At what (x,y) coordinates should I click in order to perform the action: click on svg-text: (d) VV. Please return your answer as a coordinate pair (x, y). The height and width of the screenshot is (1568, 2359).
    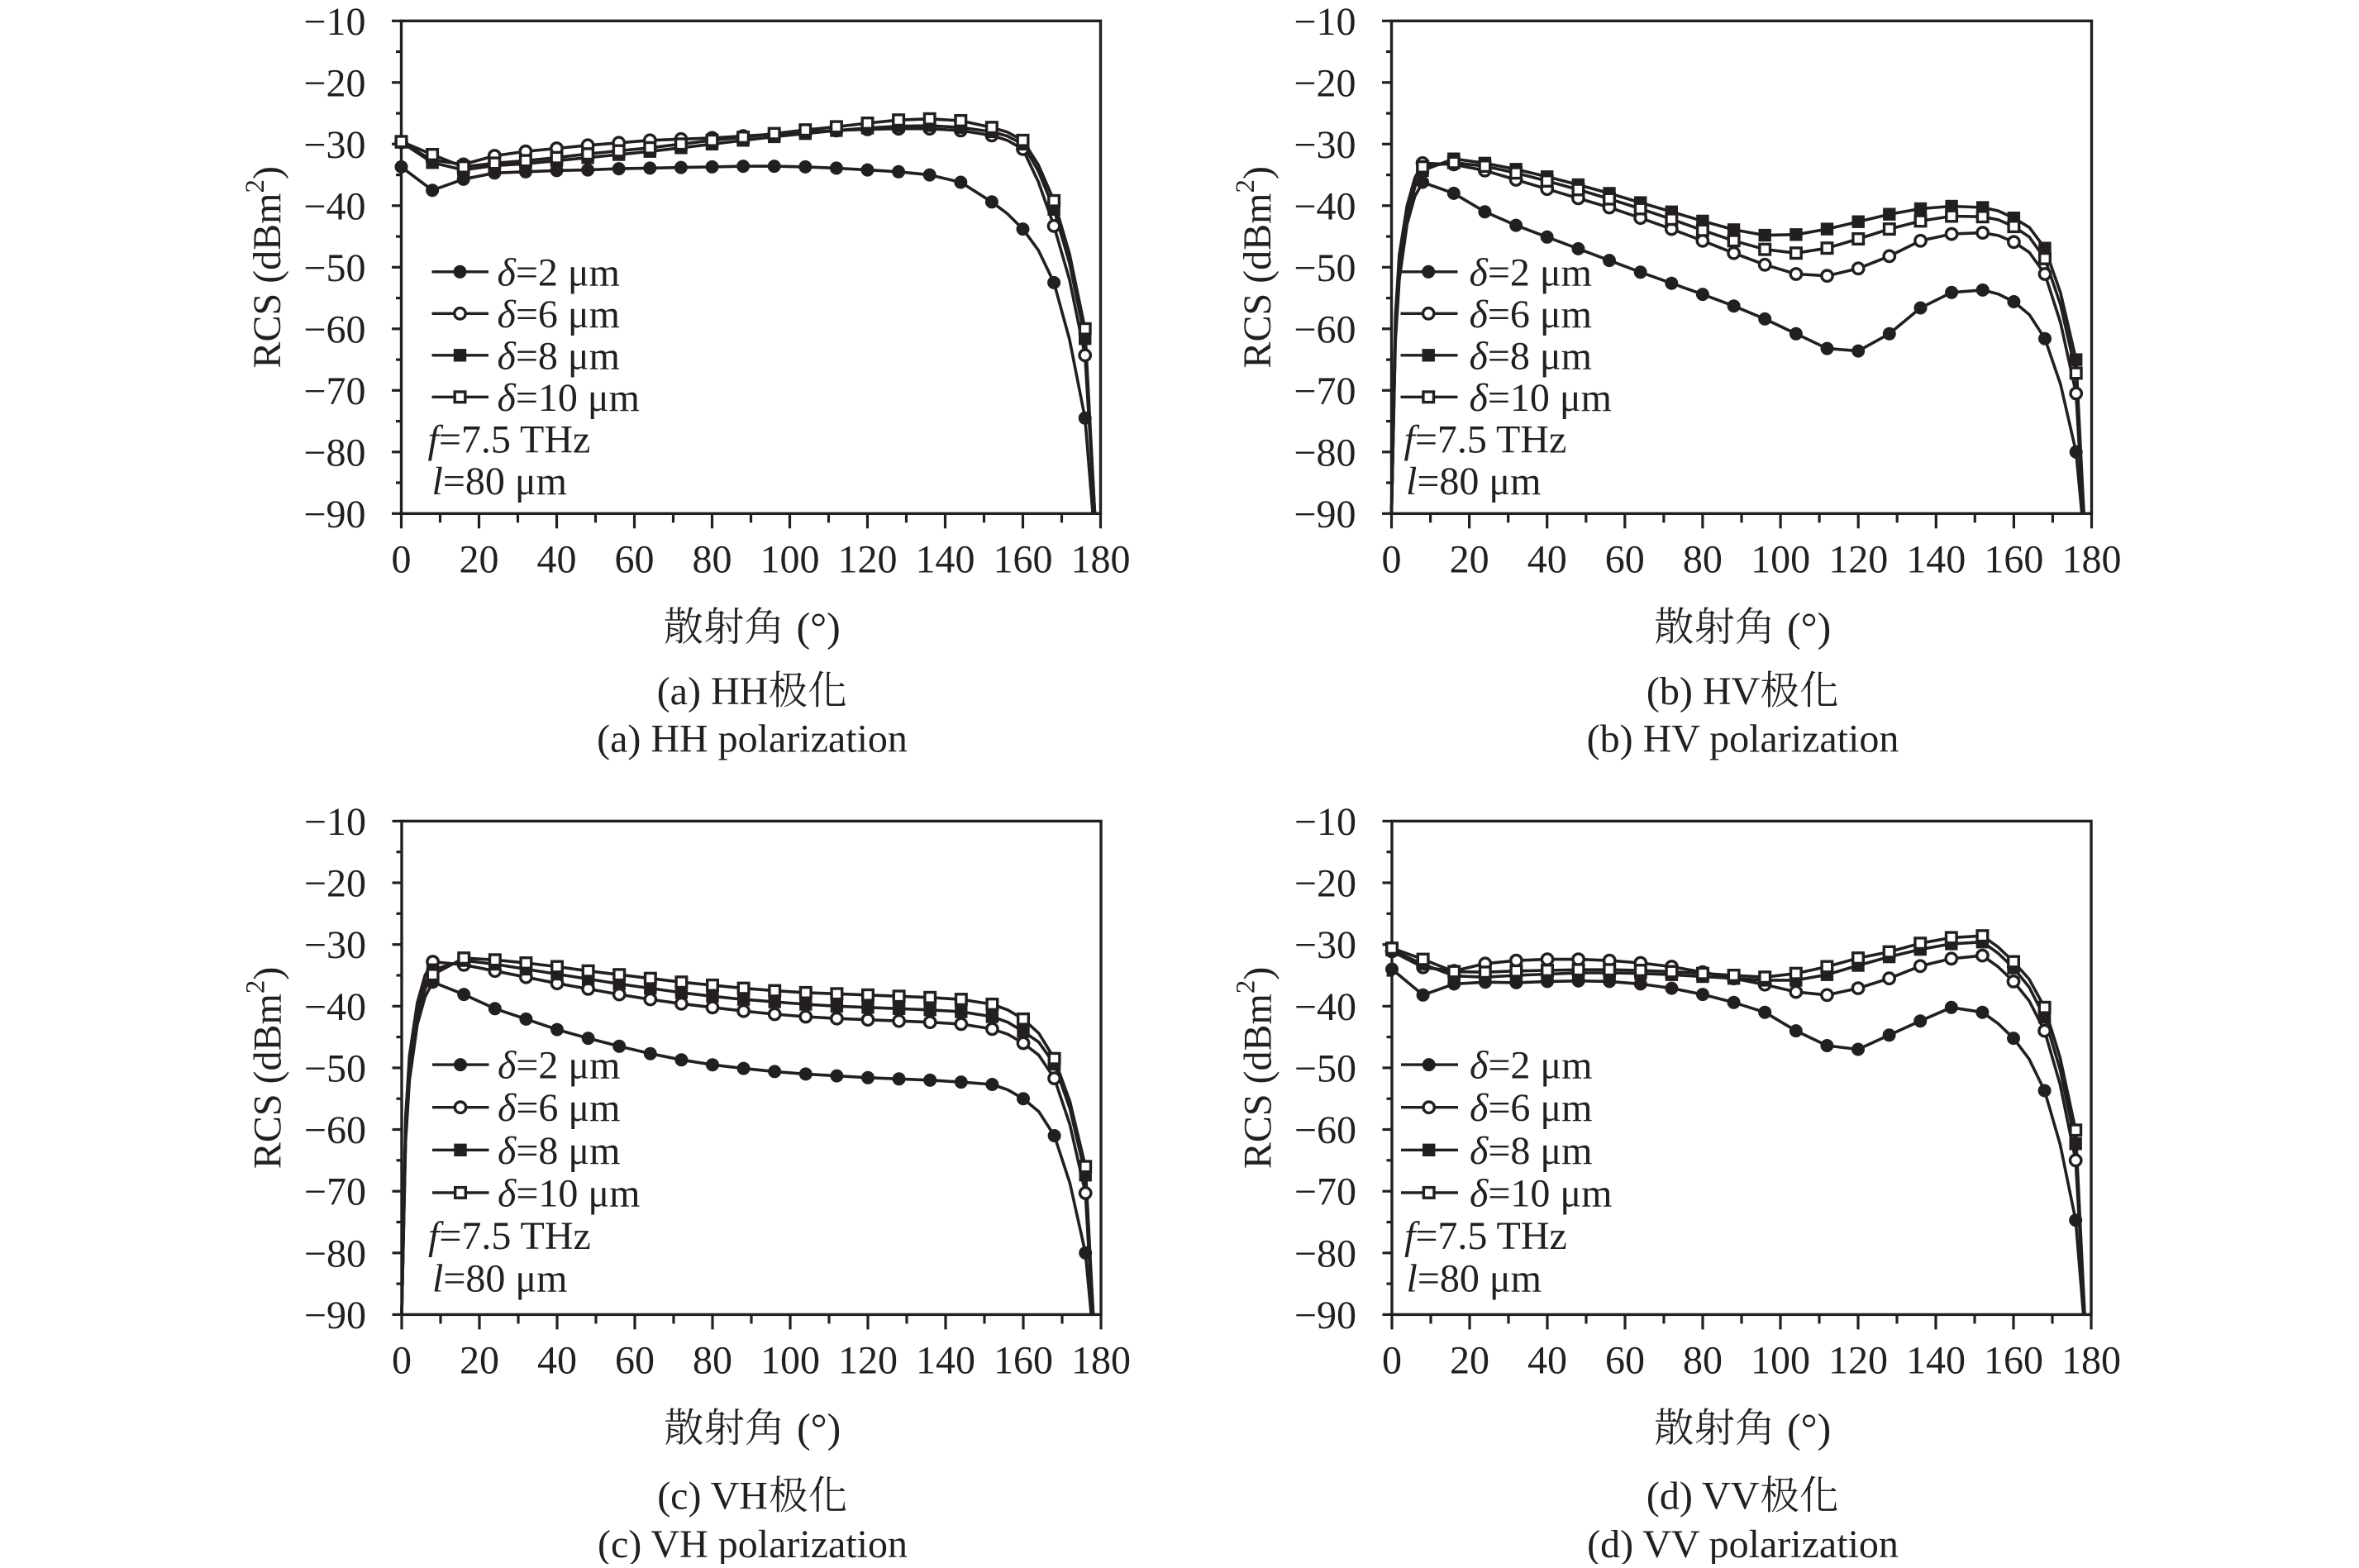
    Looking at the image, I should click on (1703, 1496).